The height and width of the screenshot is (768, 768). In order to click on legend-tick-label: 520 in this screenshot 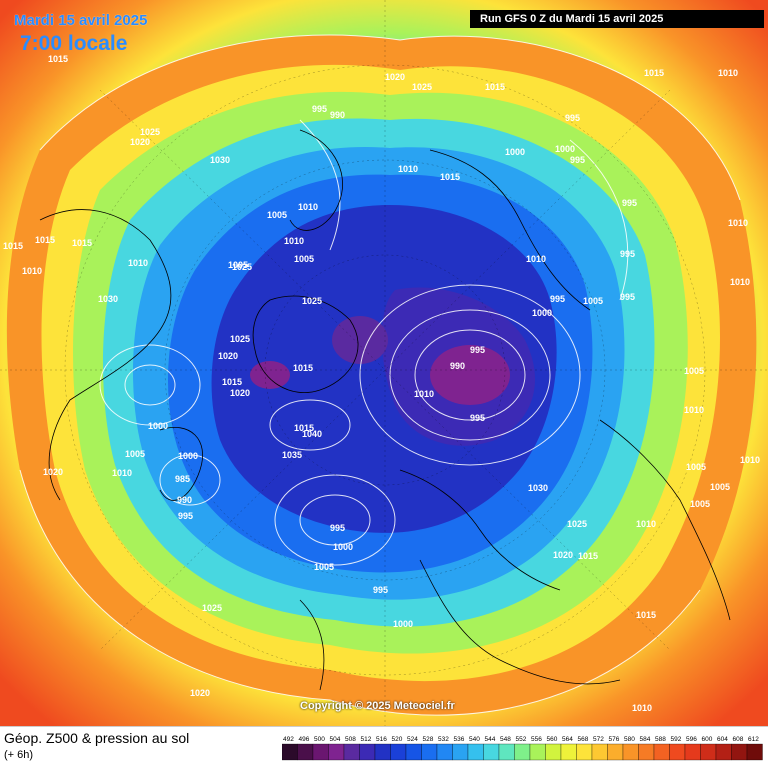, I will do `click(397, 739)`.